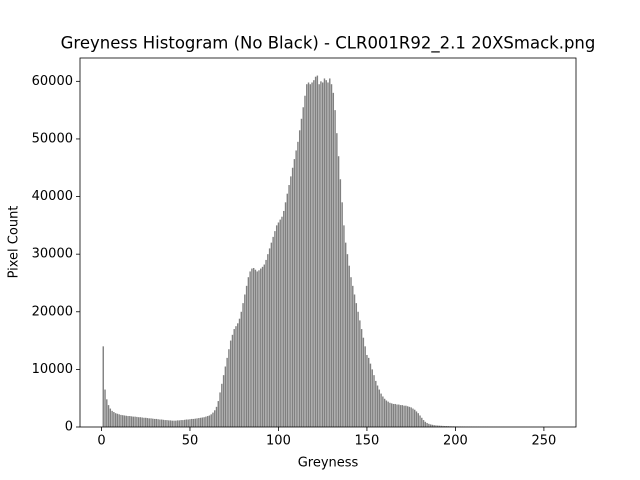 The height and width of the screenshot is (480, 640). What do you see at coordinates (101, 441) in the screenshot?
I see `x-tick-label: 0` at bounding box center [101, 441].